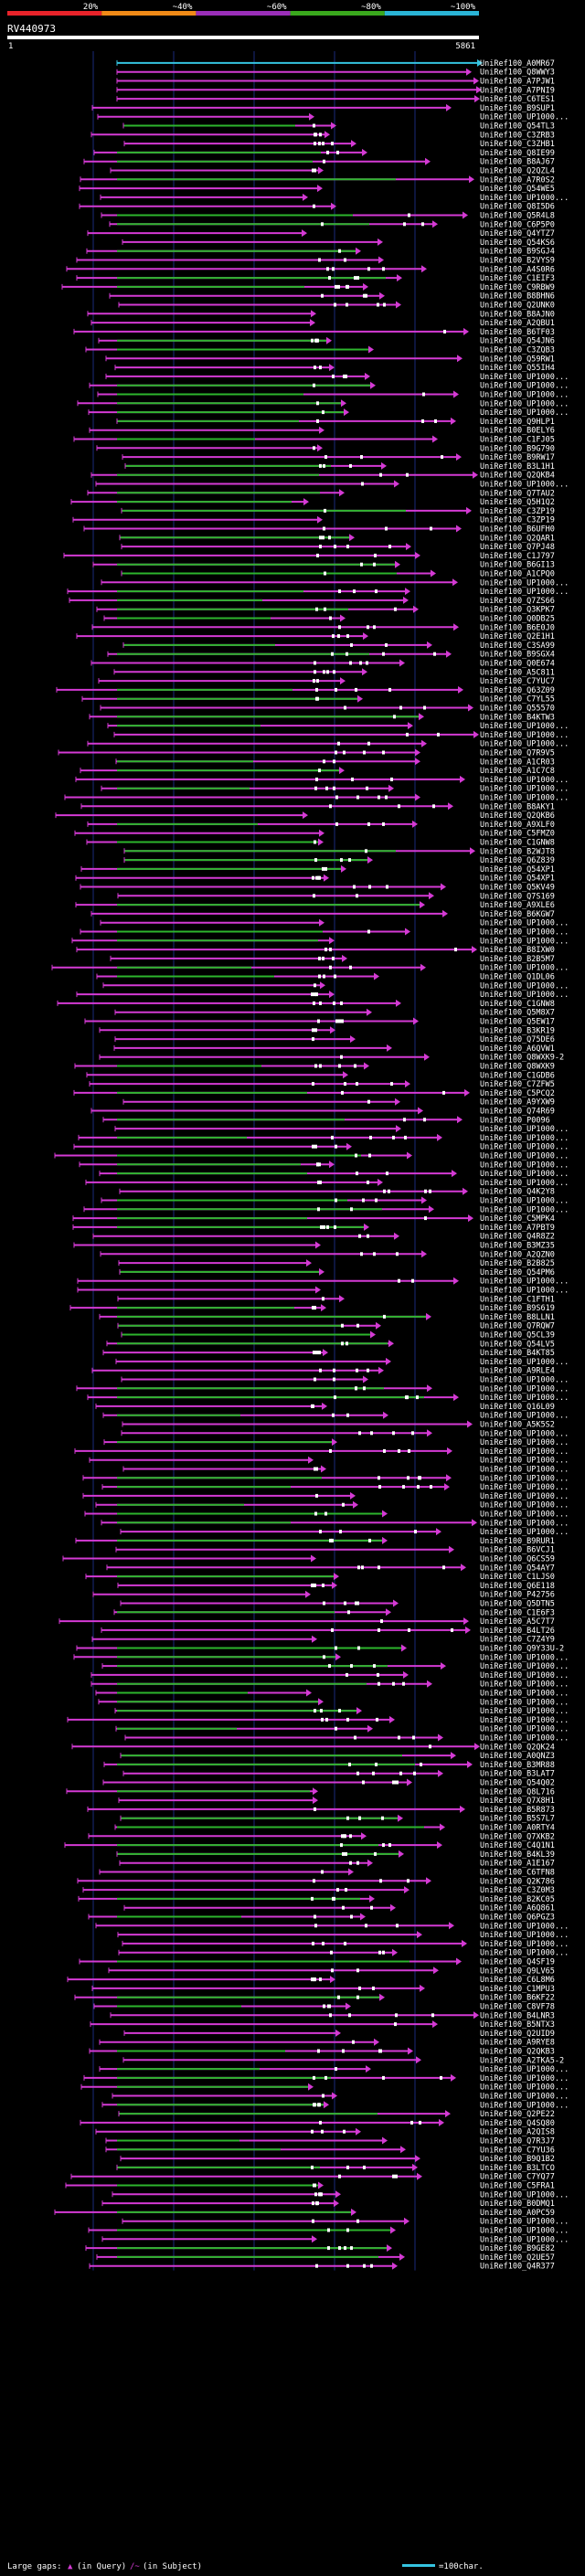 Image resolution: width=585 pixels, height=2576 pixels. What do you see at coordinates (517, 1801) in the screenshot?
I see `hit-label: UniRef100_Q7X8H1` at bounding box center [517, 1801].